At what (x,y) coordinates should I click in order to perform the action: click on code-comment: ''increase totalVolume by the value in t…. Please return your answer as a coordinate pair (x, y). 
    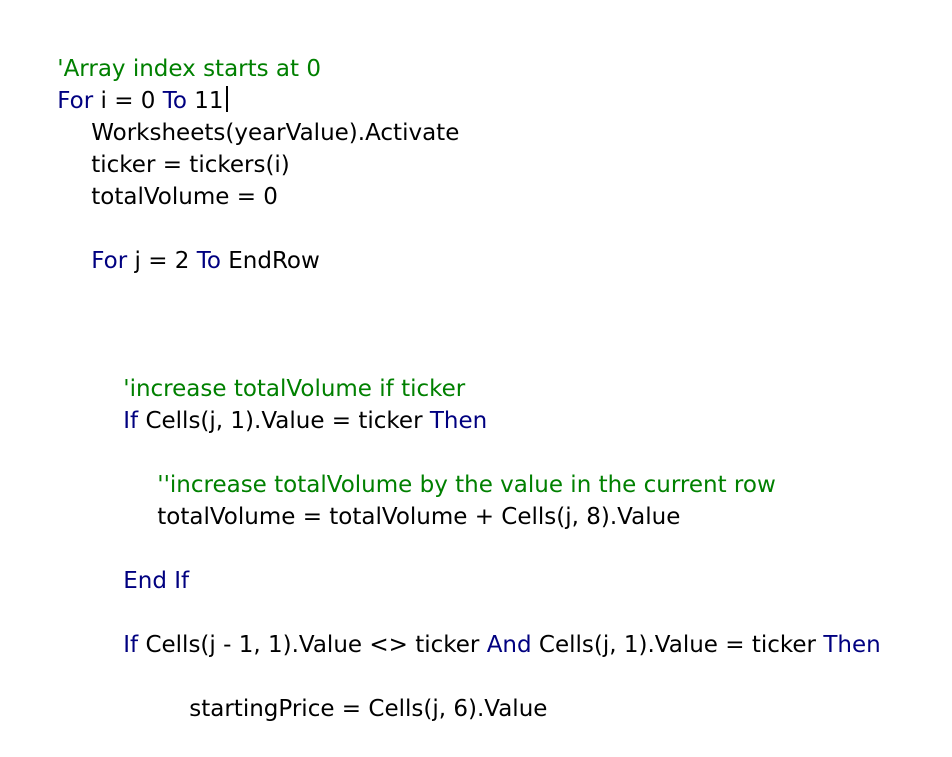
    Looking at the image, I should click on (466, 485).